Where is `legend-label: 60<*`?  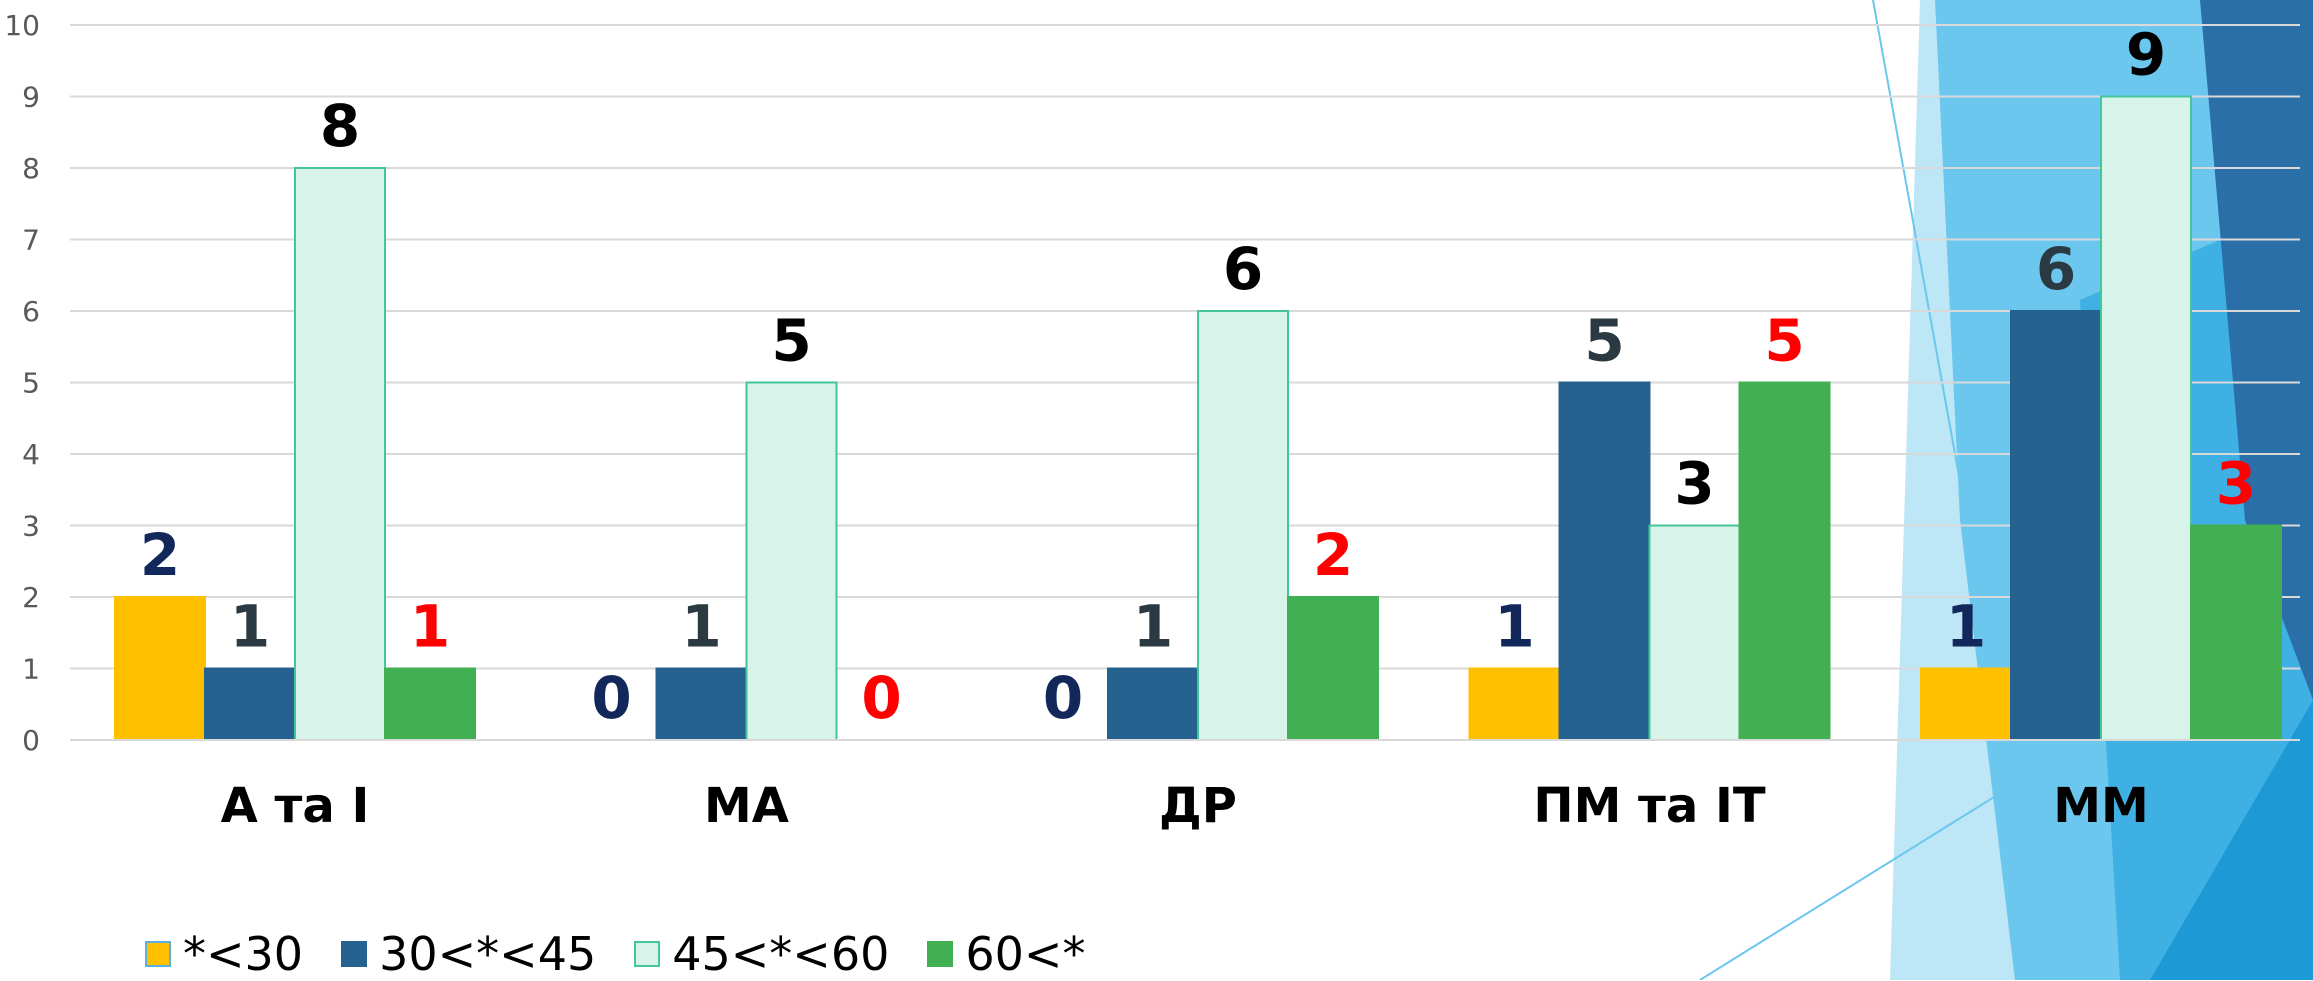 legend-label: 60<* is located at coordinates (1025, 954).